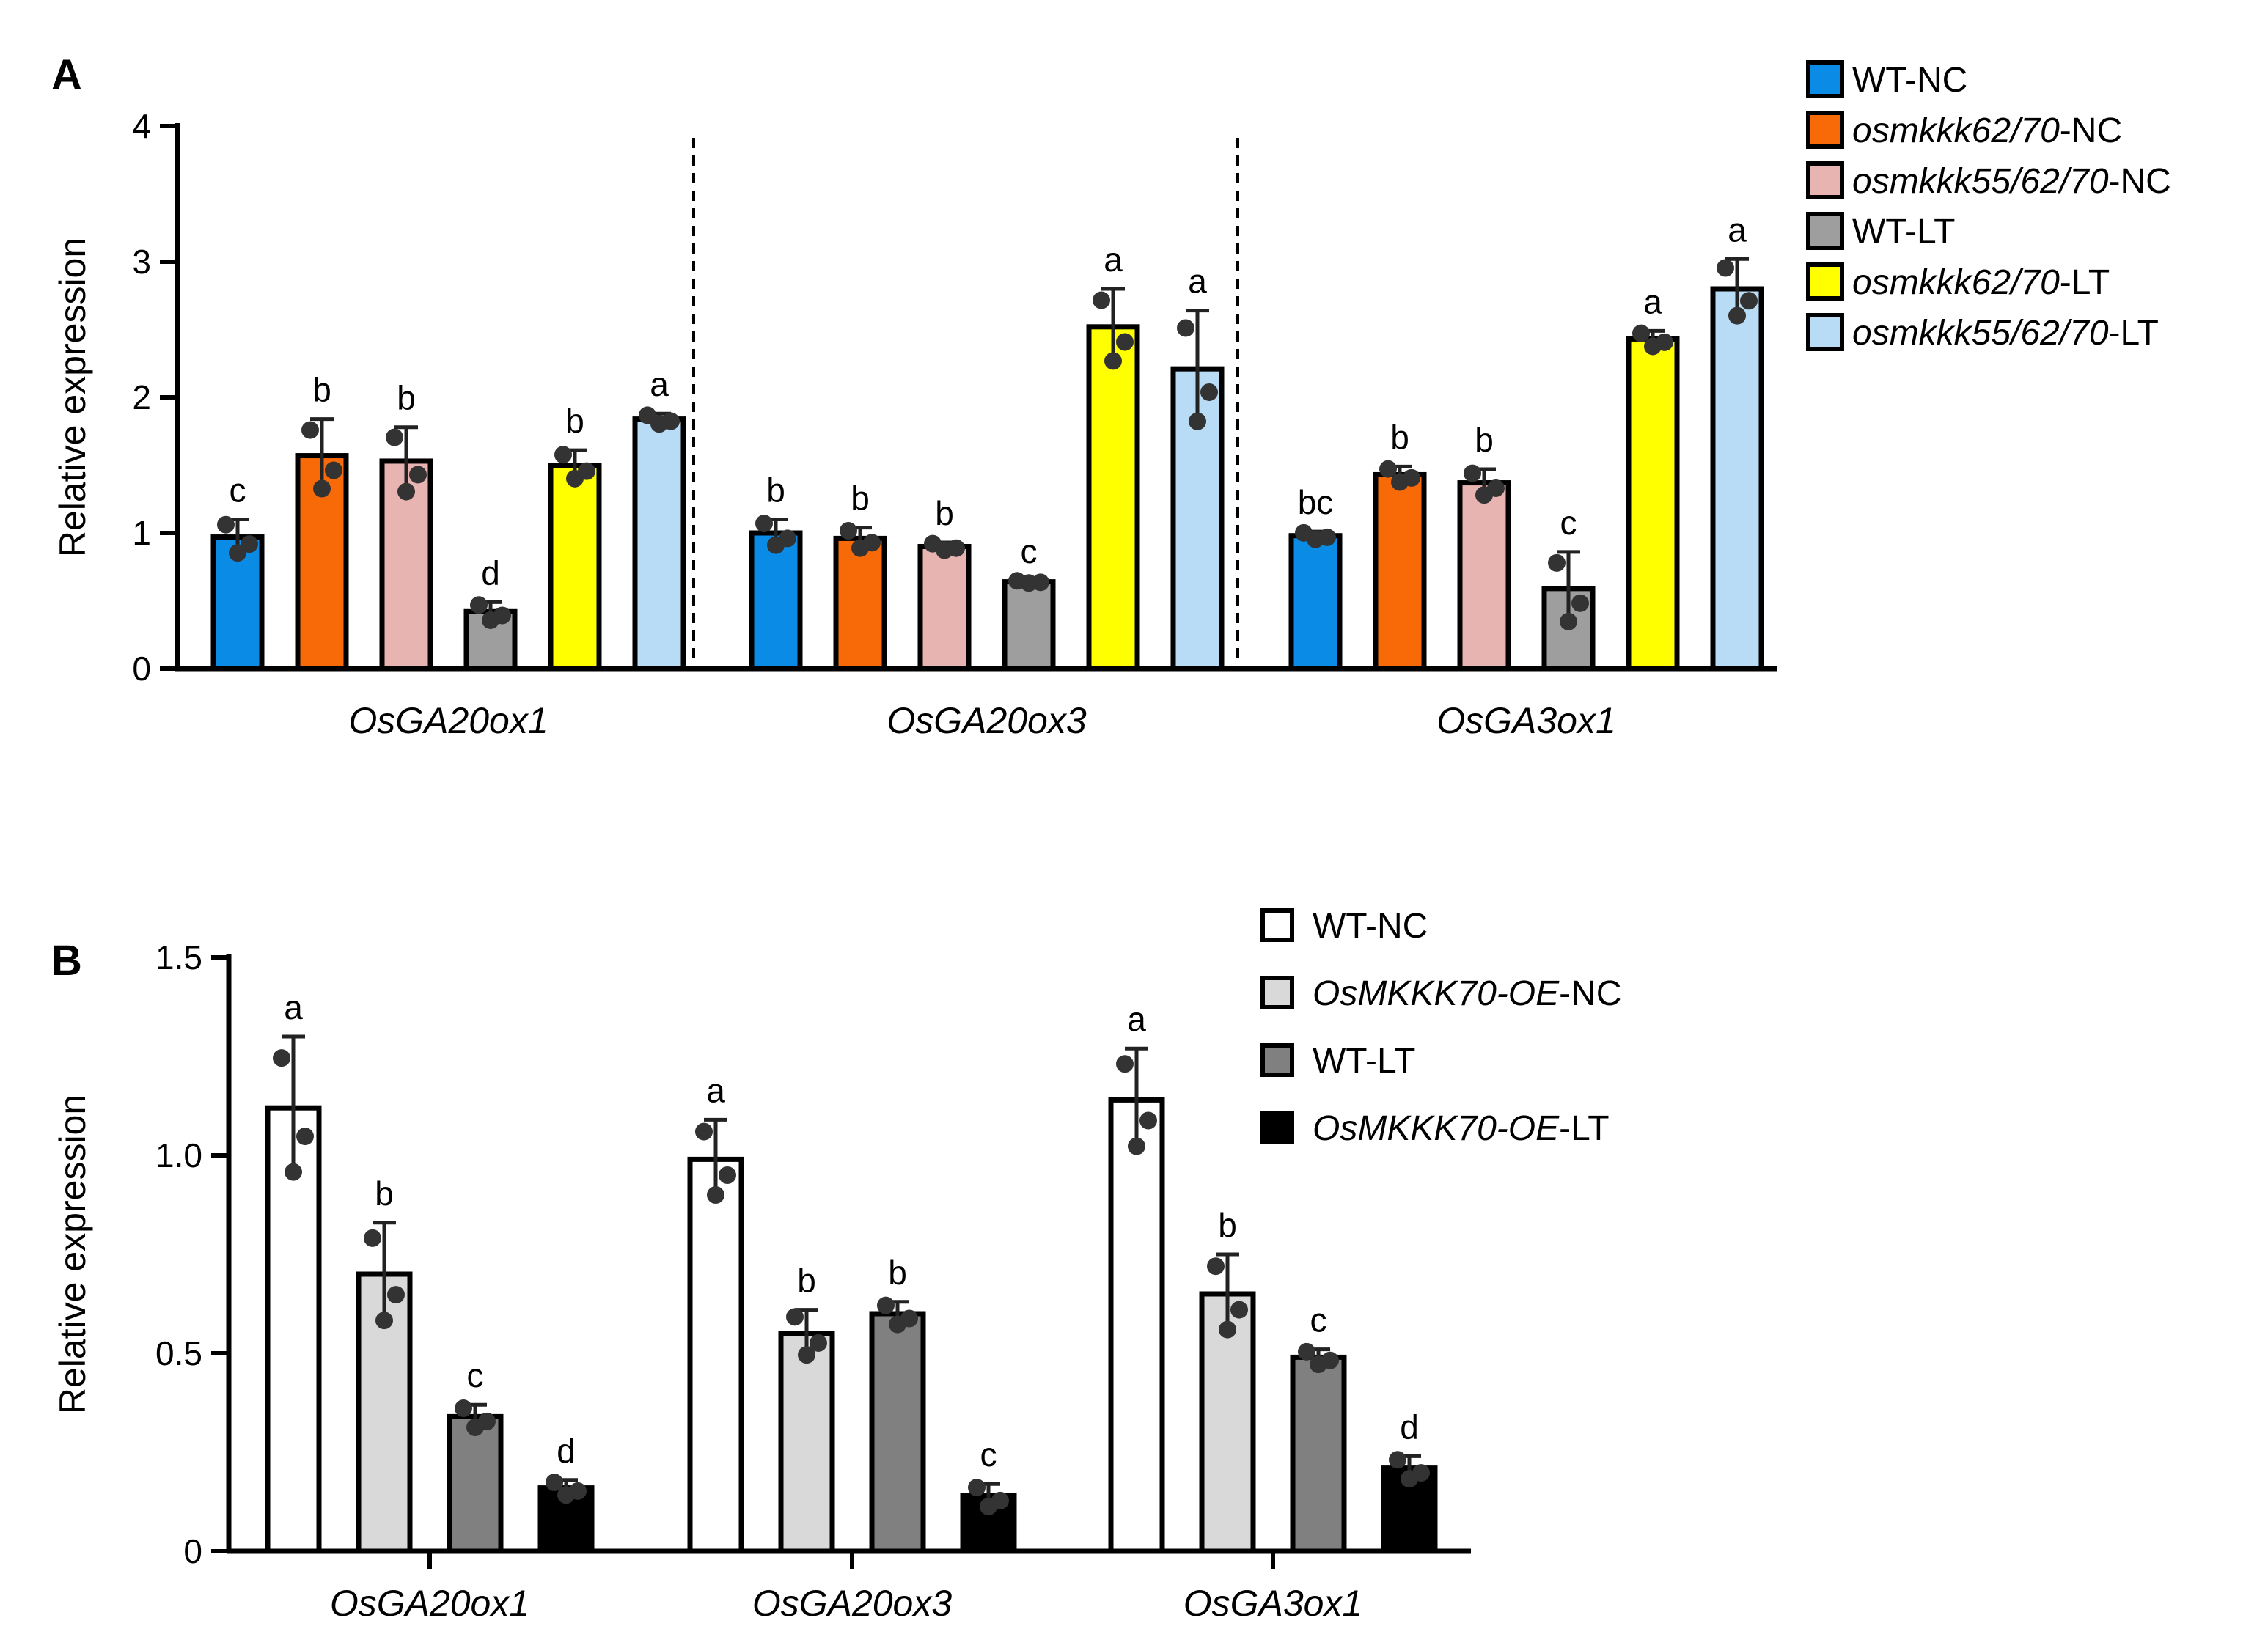 The image size is (2268, 1648). What do you see at coordinates (1467, 993) in the screenshot?
I see `legend-label: OsMKKK70-OE-NC` at bounding box center [1467, 993].